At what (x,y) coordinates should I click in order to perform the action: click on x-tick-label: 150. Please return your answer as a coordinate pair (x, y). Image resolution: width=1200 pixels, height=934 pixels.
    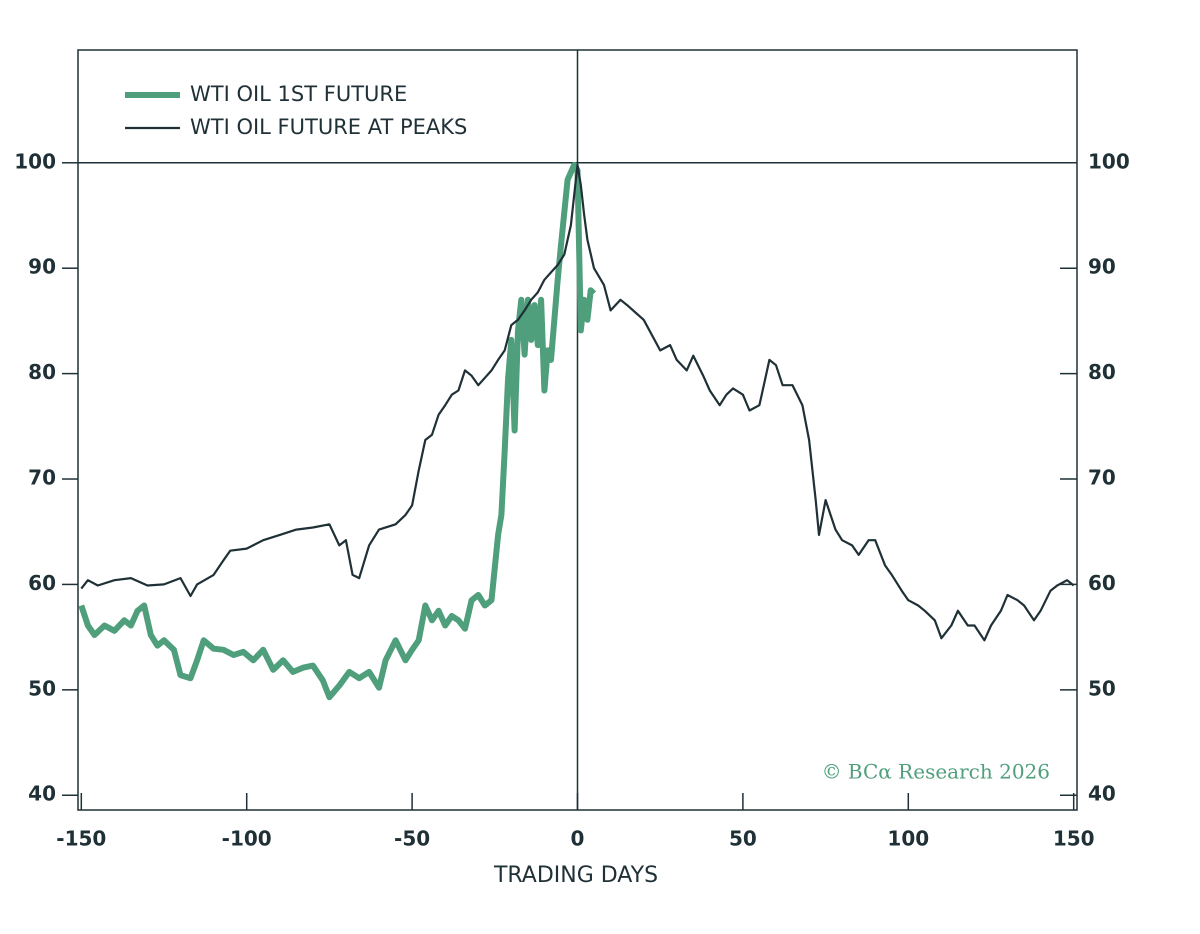
    Looking at the image, I should click on (1074, 839).